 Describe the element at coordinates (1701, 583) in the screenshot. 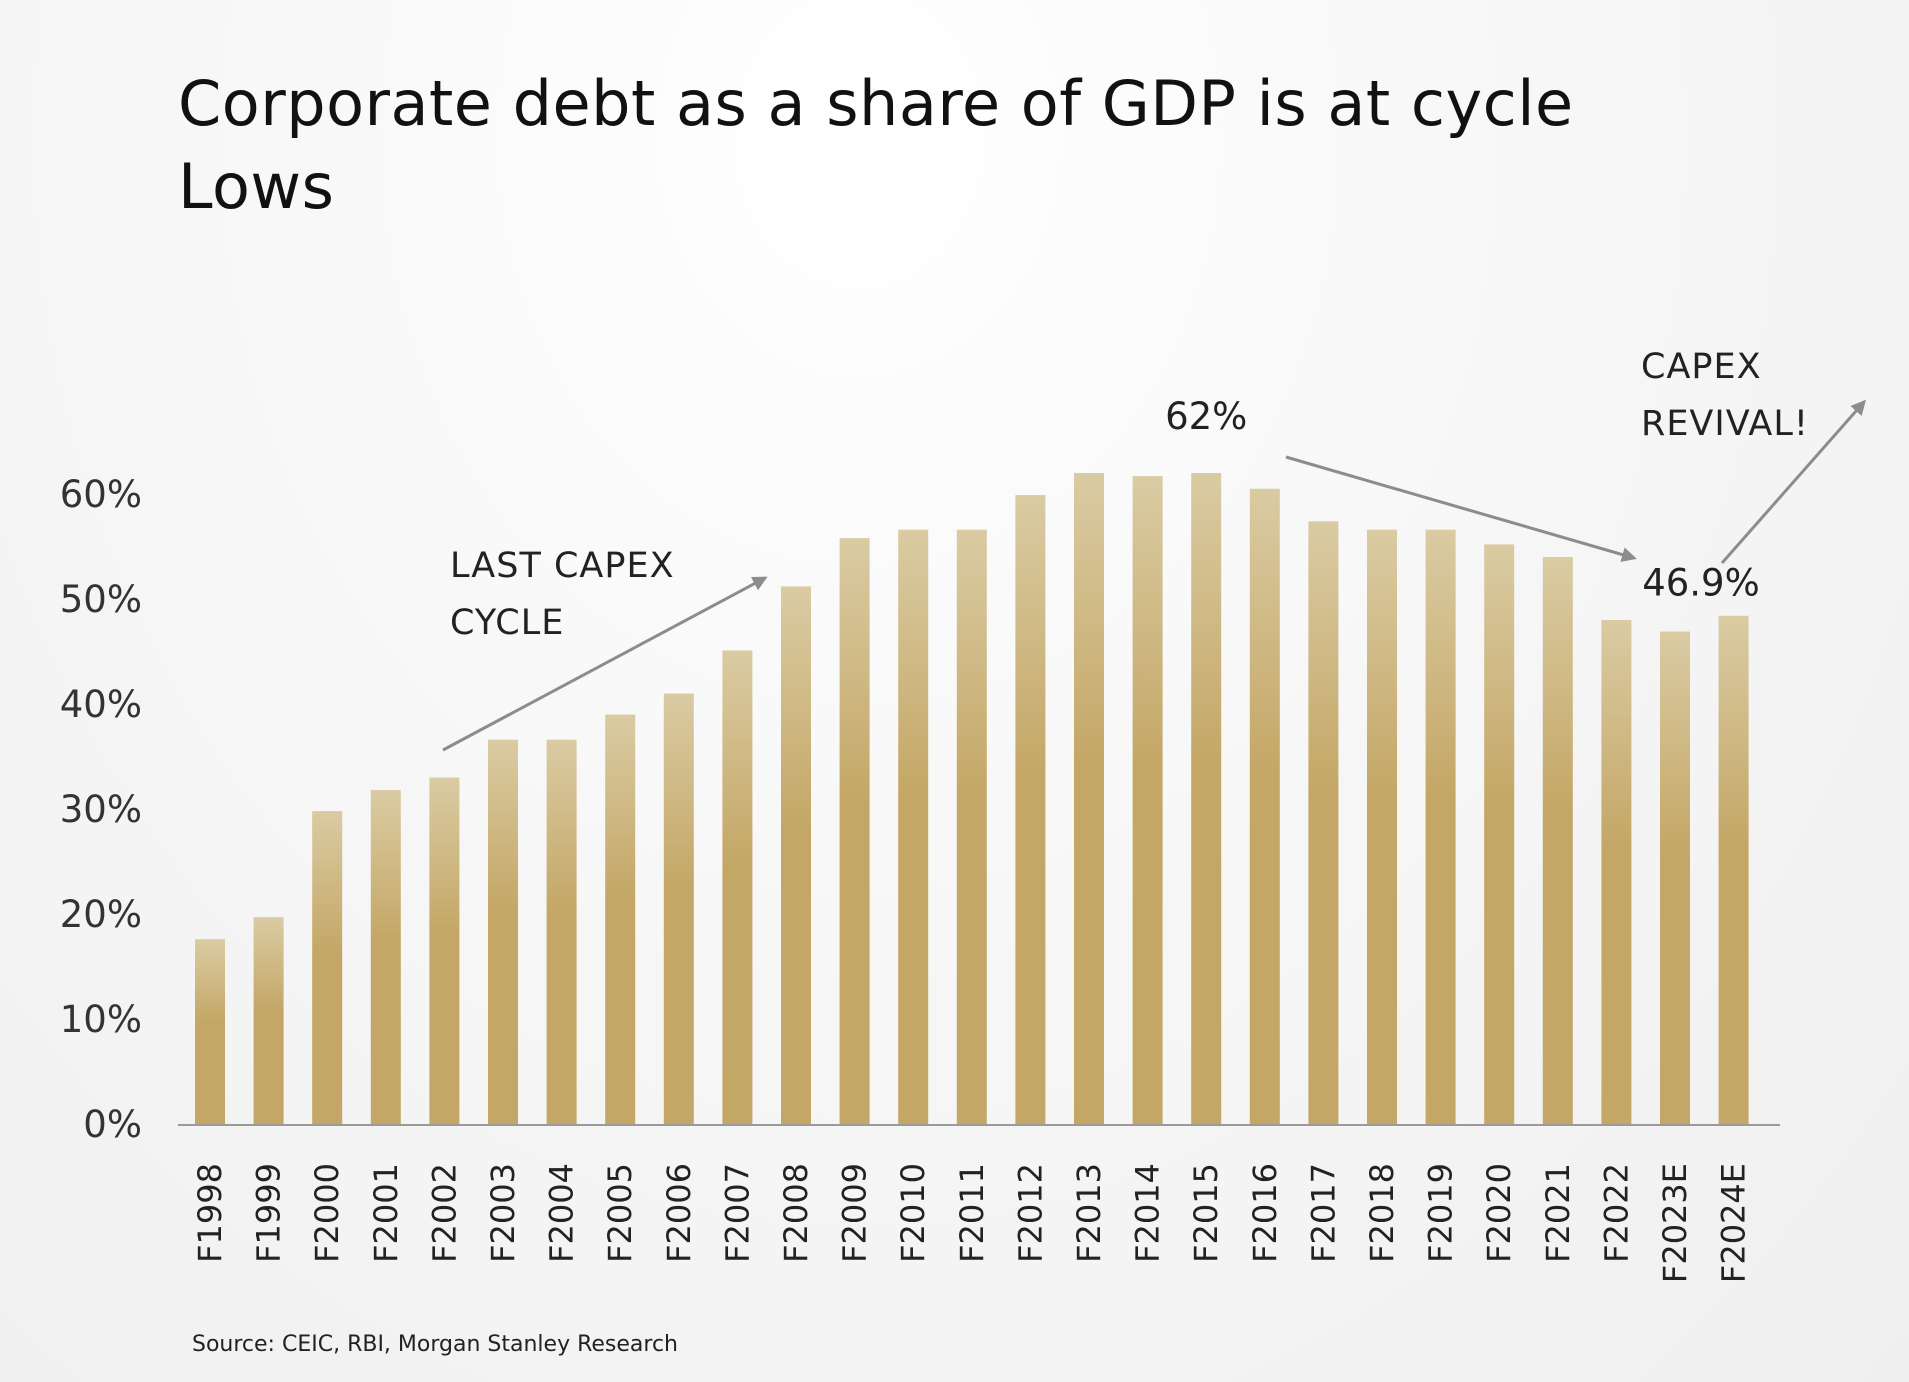

I see `data-label: 46.9%` at that location.